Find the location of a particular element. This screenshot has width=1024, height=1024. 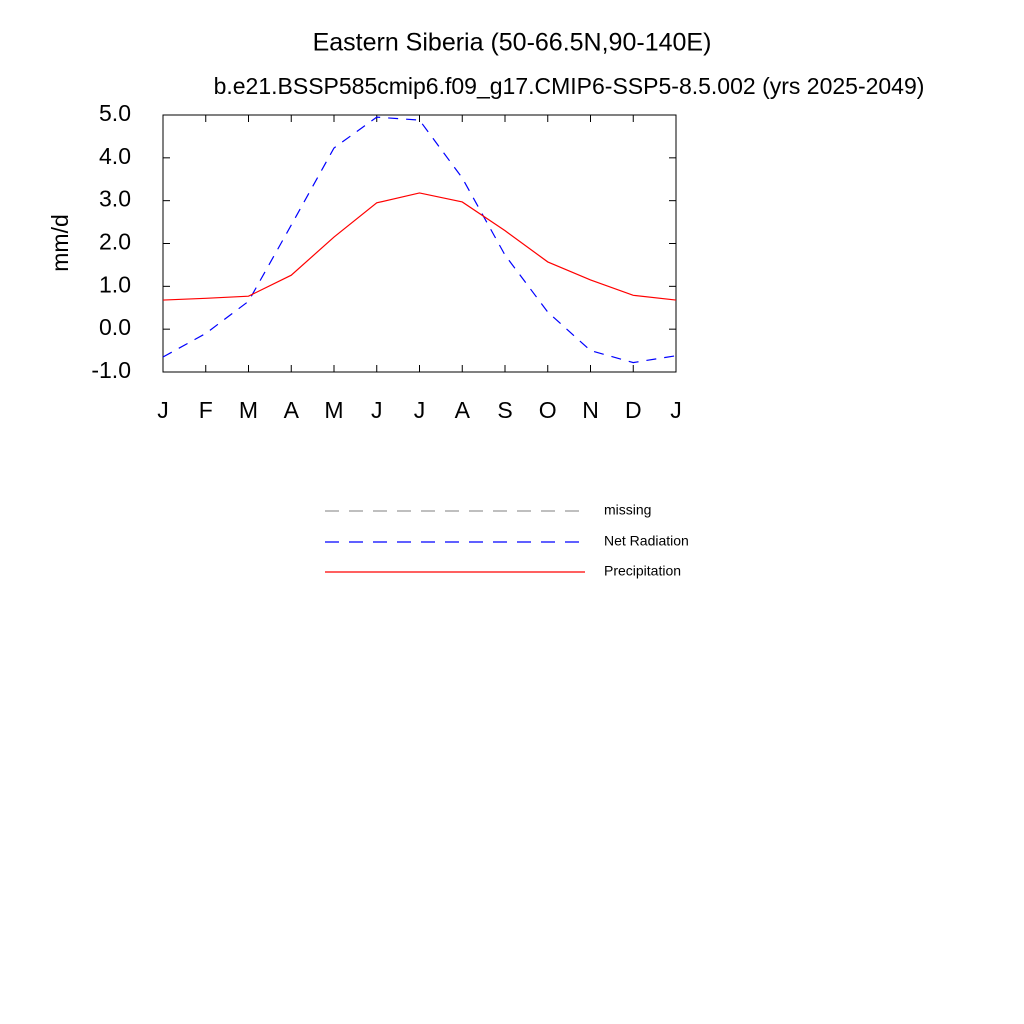

x-tick-label: N is located at coordinates (590, 410).